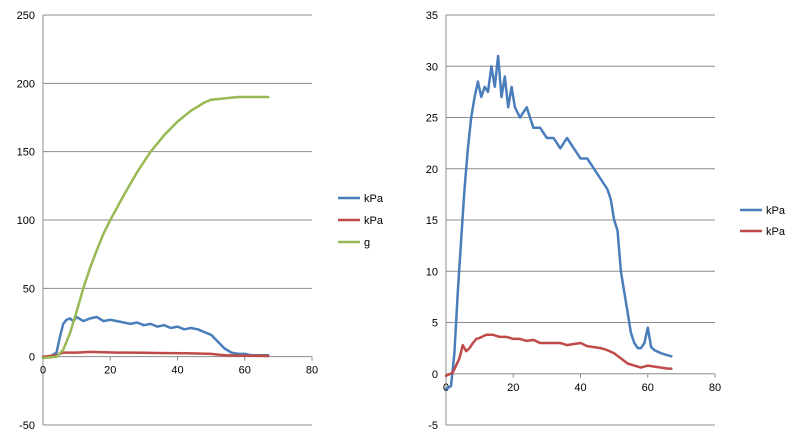 The width and height of the screenshot is (800, 440). I want to click on chart-2-y-tick-label: 30, so click(432, 67).